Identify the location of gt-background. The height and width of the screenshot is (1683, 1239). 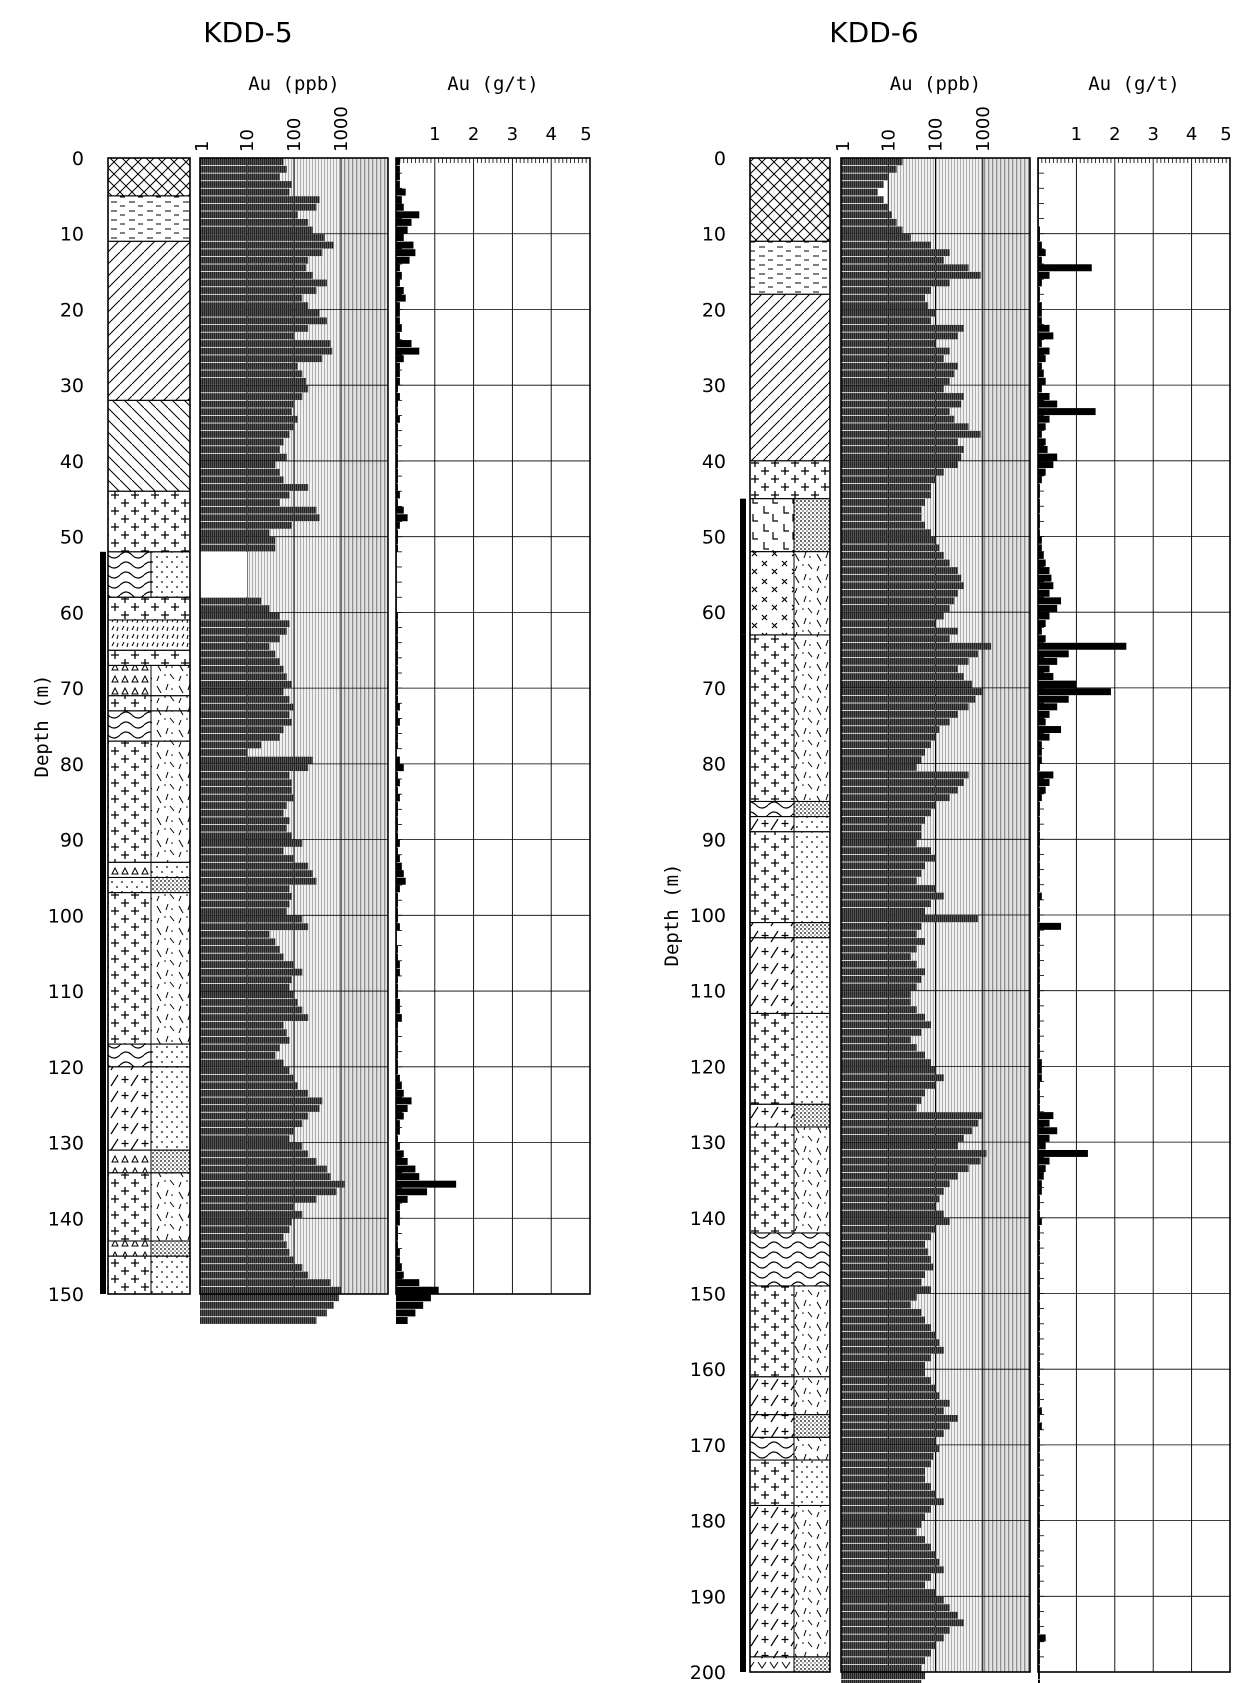
(493, 726).